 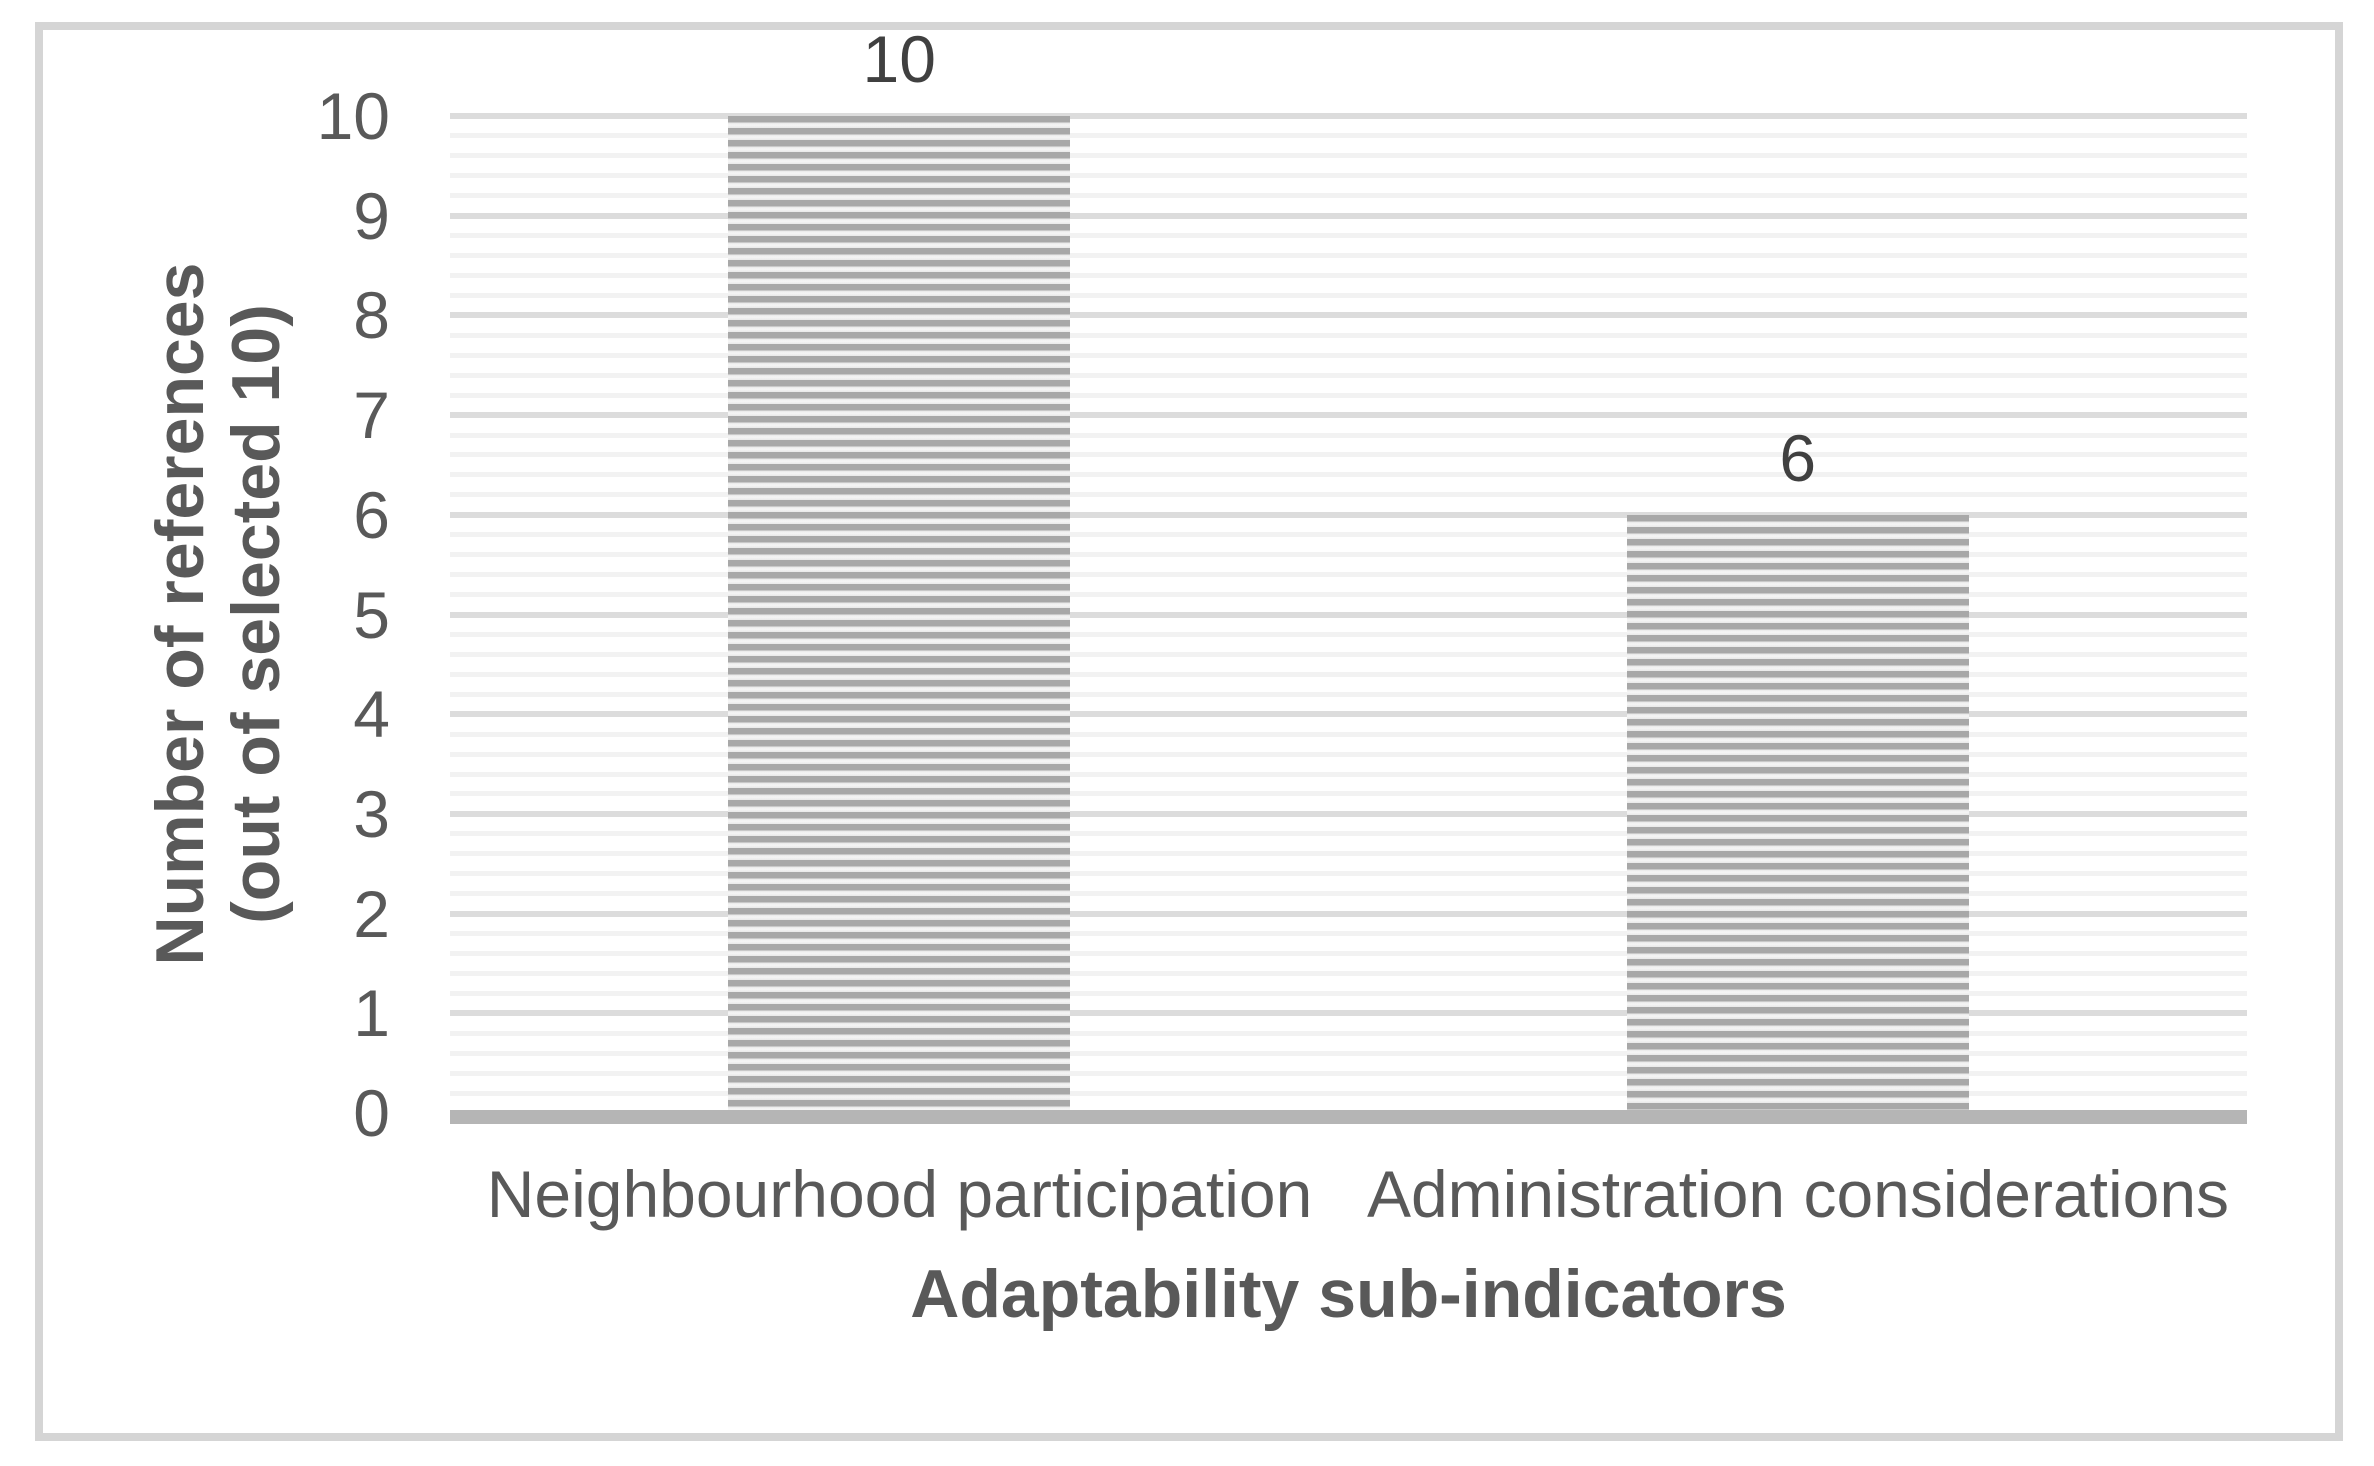 I want to click on data-label-2: 6, so click(x=1798, y=457).